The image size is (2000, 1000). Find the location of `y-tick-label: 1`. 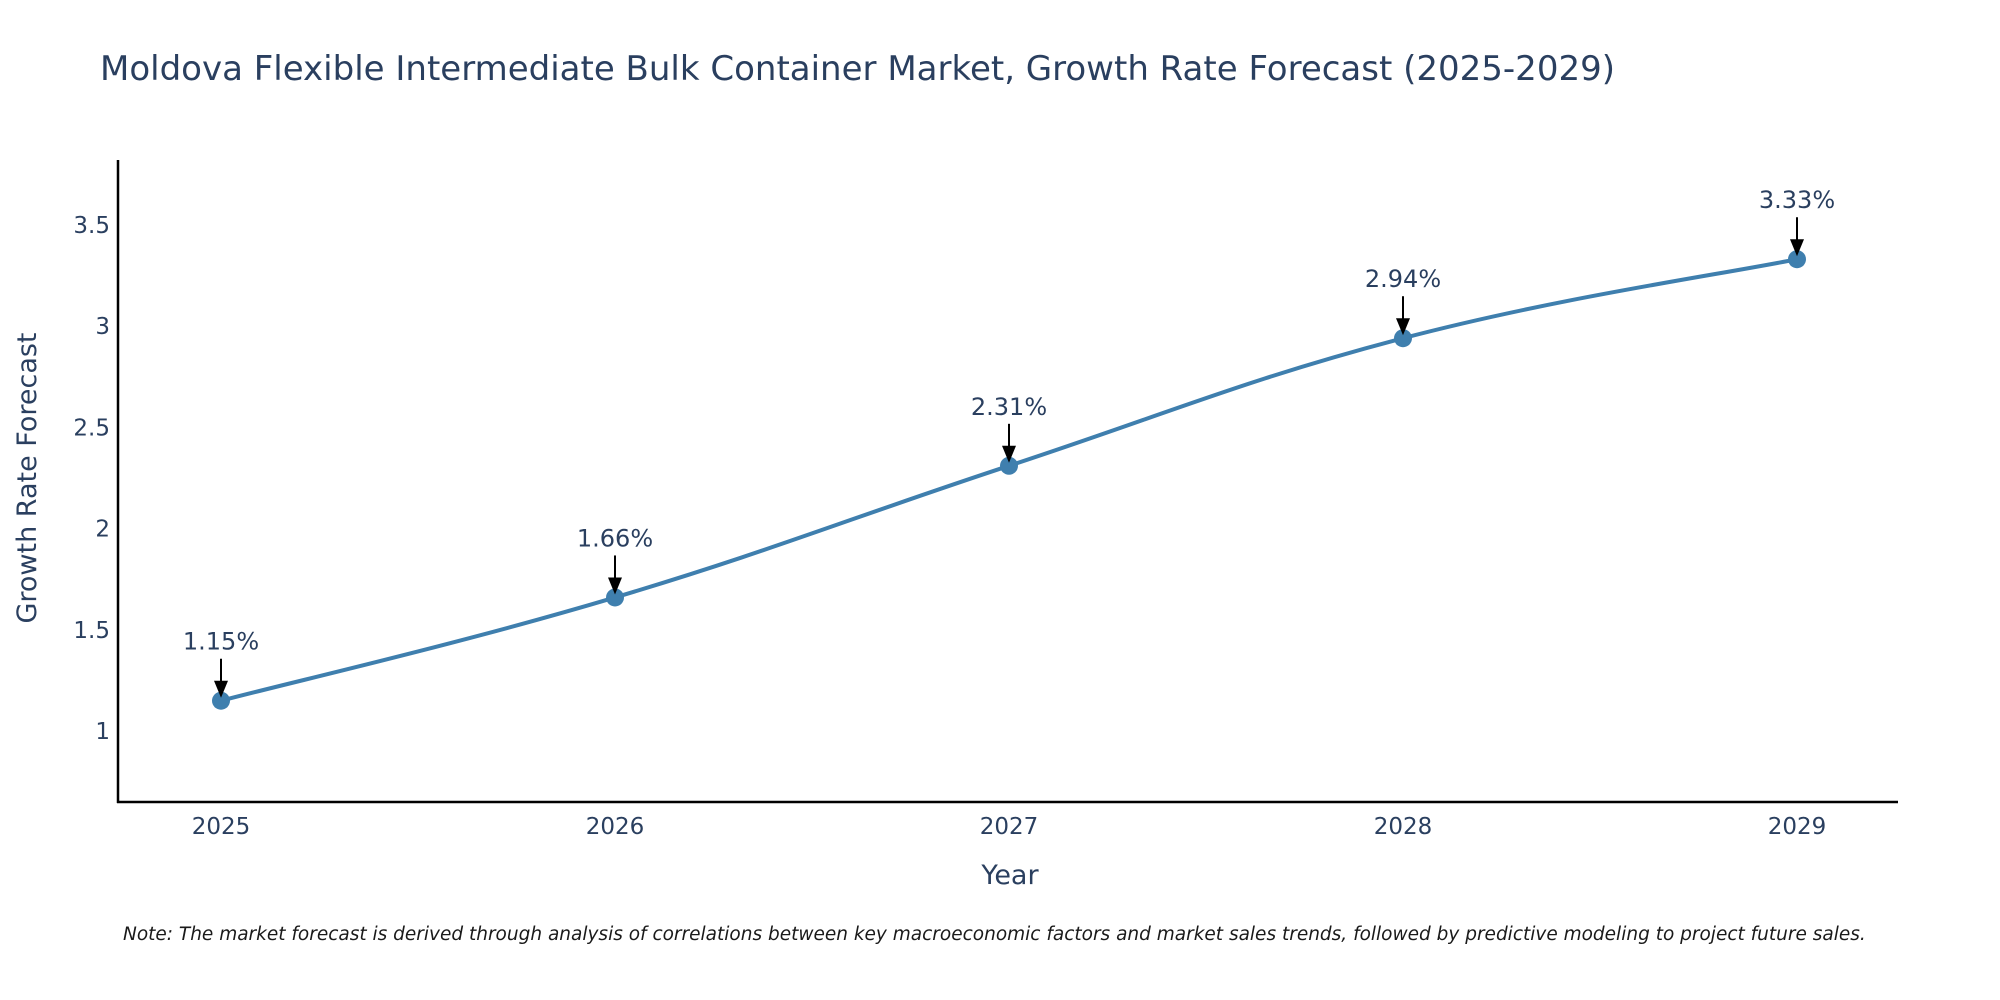

y-tick-label: 1 is located at coordinates (102, 732).